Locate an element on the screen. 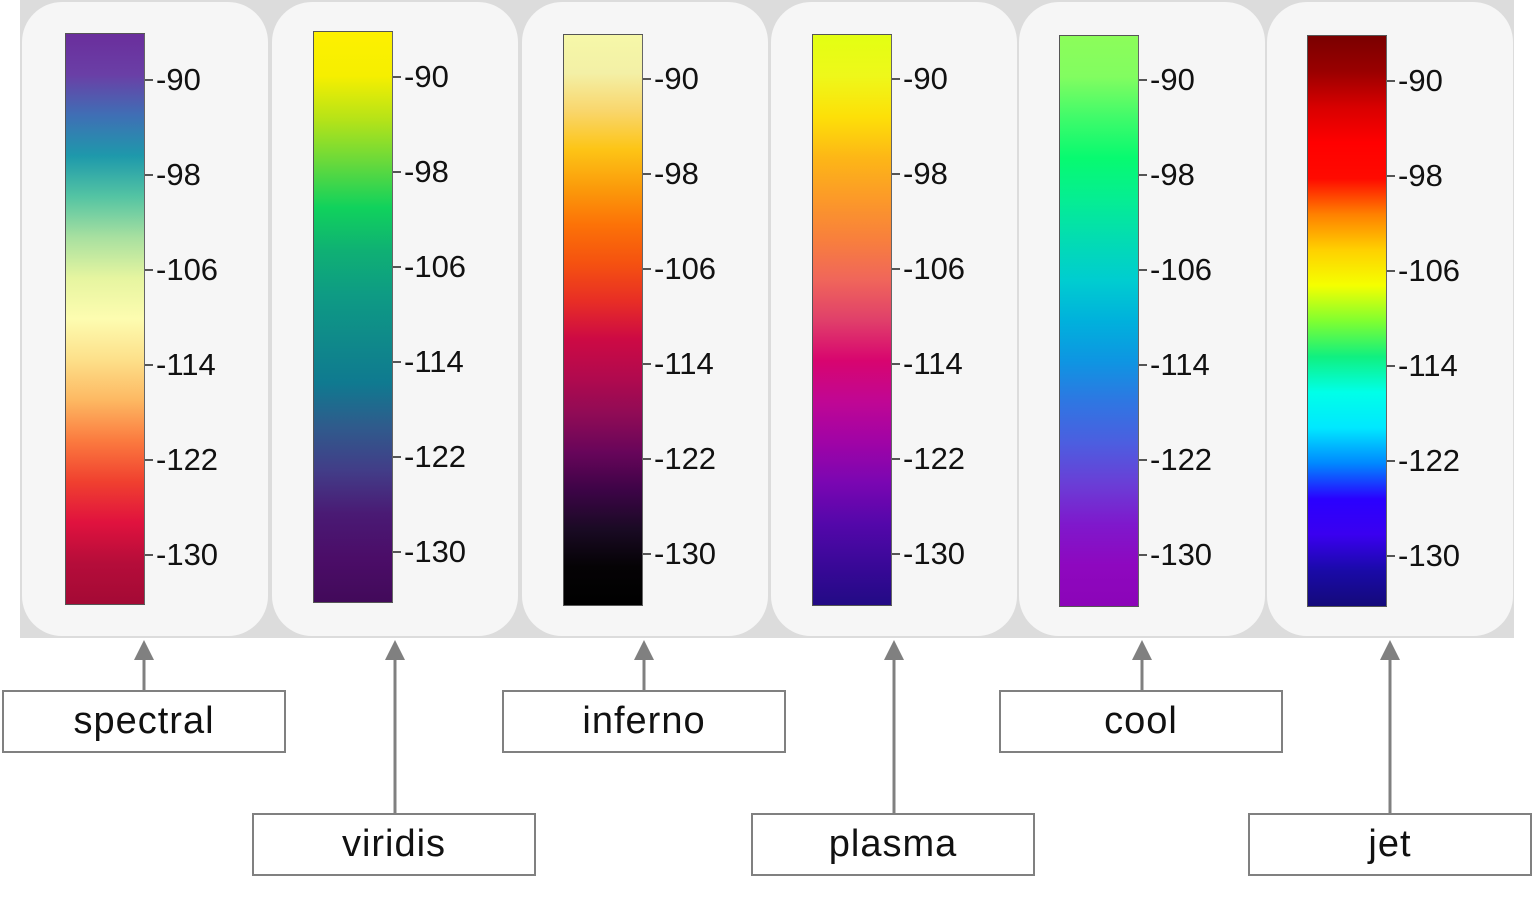 This screenshot has height=897, width=1536. label-spectral: spectral is located at coordinates (144, 721).